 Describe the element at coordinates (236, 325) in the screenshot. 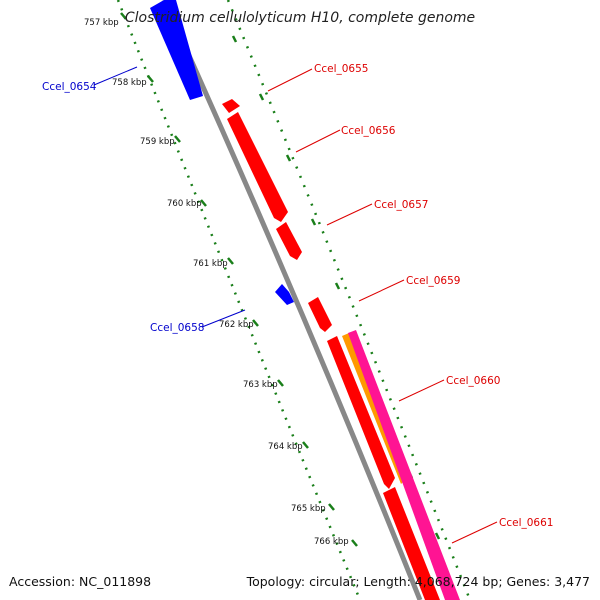

I see `kbp-label: 762 kbp` at that location.